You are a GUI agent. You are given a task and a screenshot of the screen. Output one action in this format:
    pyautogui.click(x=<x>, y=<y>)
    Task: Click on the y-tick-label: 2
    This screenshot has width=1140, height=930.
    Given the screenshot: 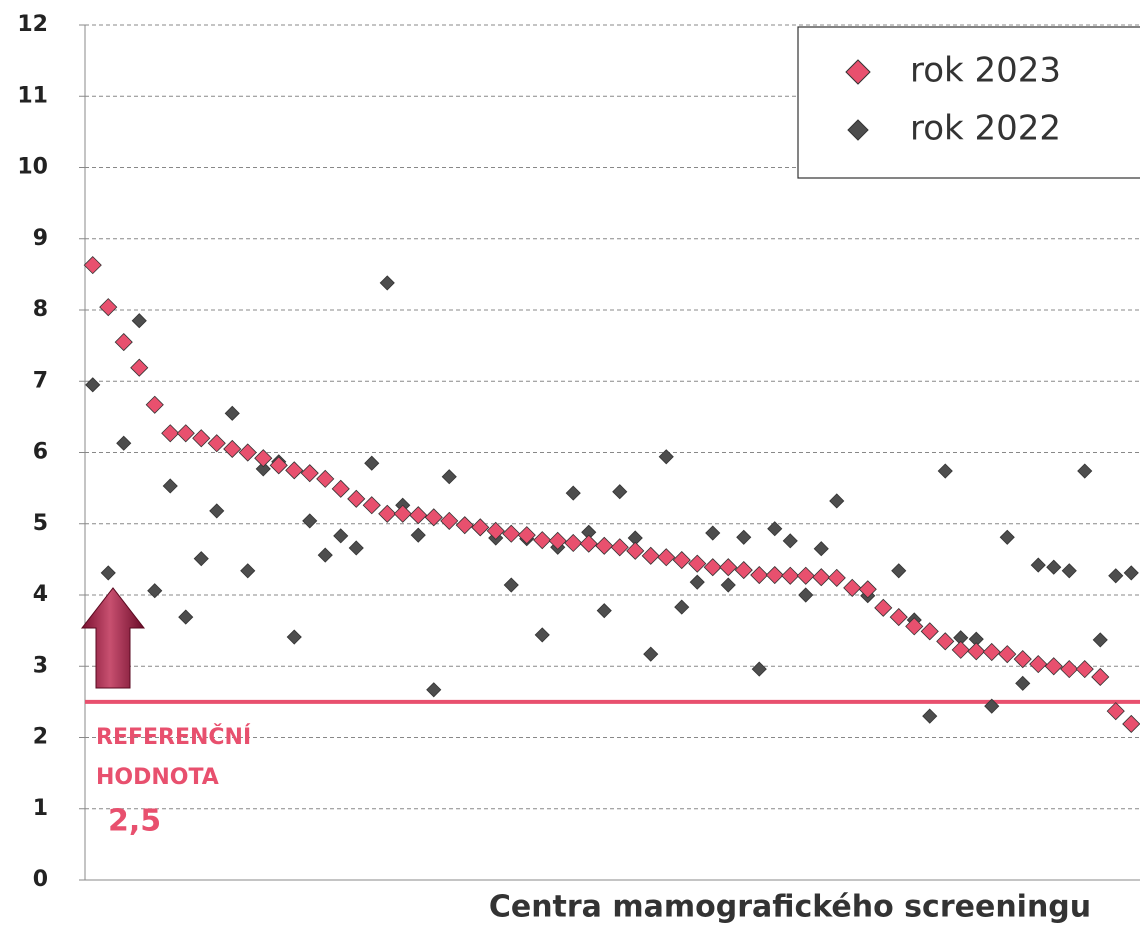 What is the action you would take?
    pyautogui.click(x=40, y=737)
    